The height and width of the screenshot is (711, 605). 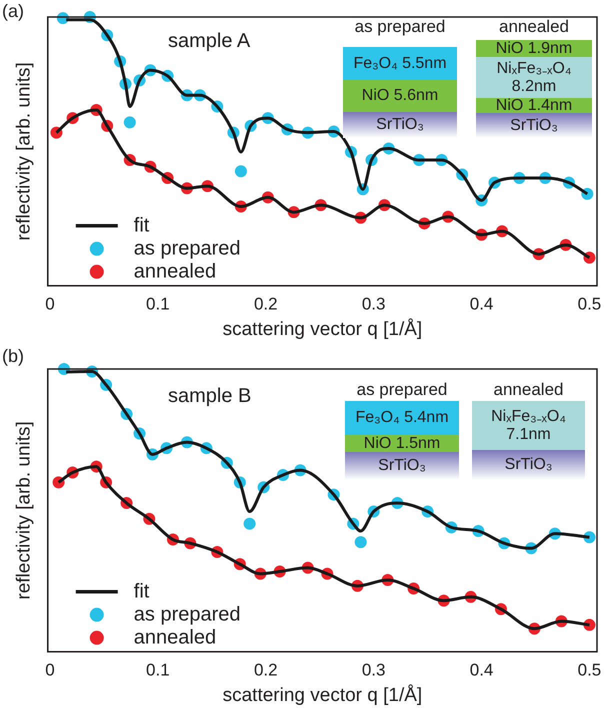 What do you see at coordinates (402, 443) in the screenshot?
I see `annotation: NiO 1.5nm` at bounding box center [402, 443].